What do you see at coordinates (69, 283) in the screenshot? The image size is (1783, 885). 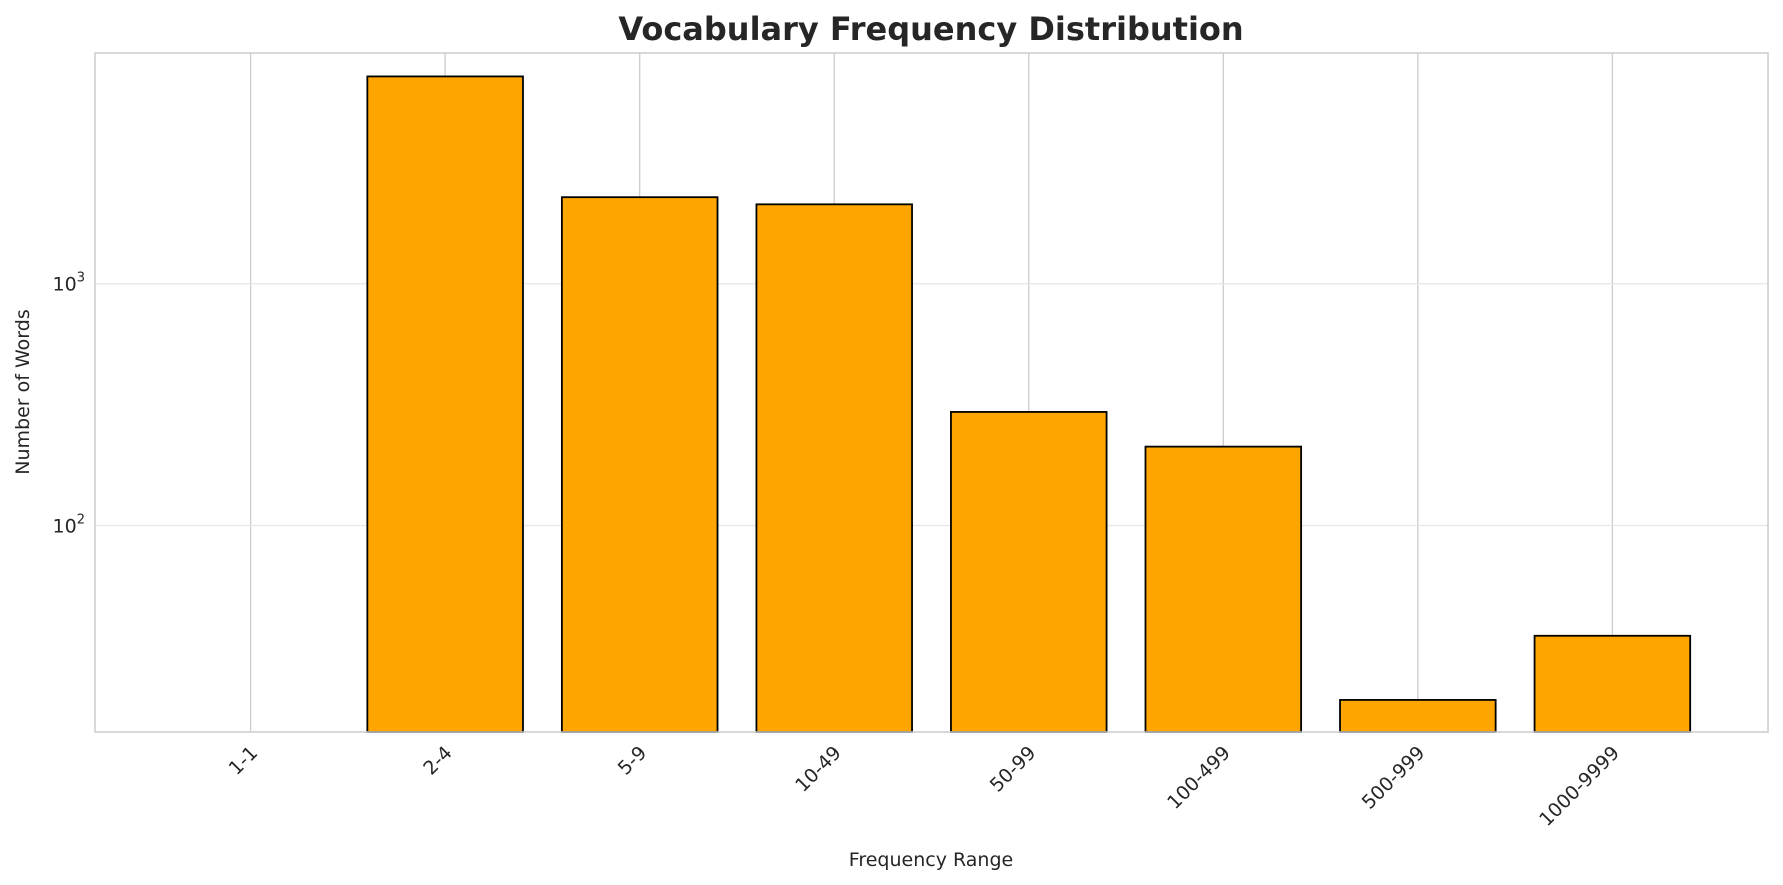 I see `y-tick-label: 10³` at bounding box center [69, 283].